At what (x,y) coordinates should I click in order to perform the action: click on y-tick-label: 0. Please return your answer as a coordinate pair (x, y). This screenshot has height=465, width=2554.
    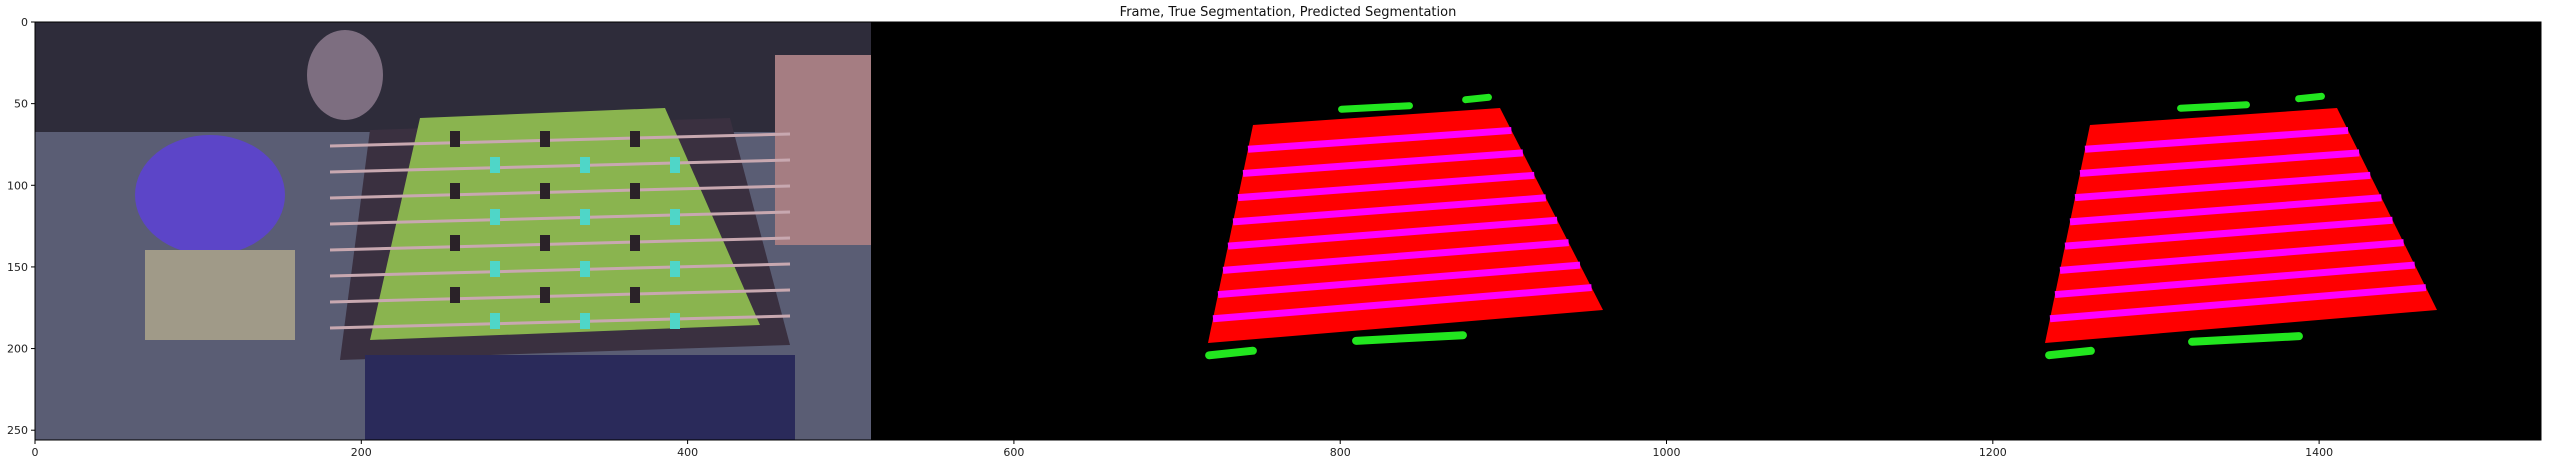
    Looking at the image, I should click on (24, 22).